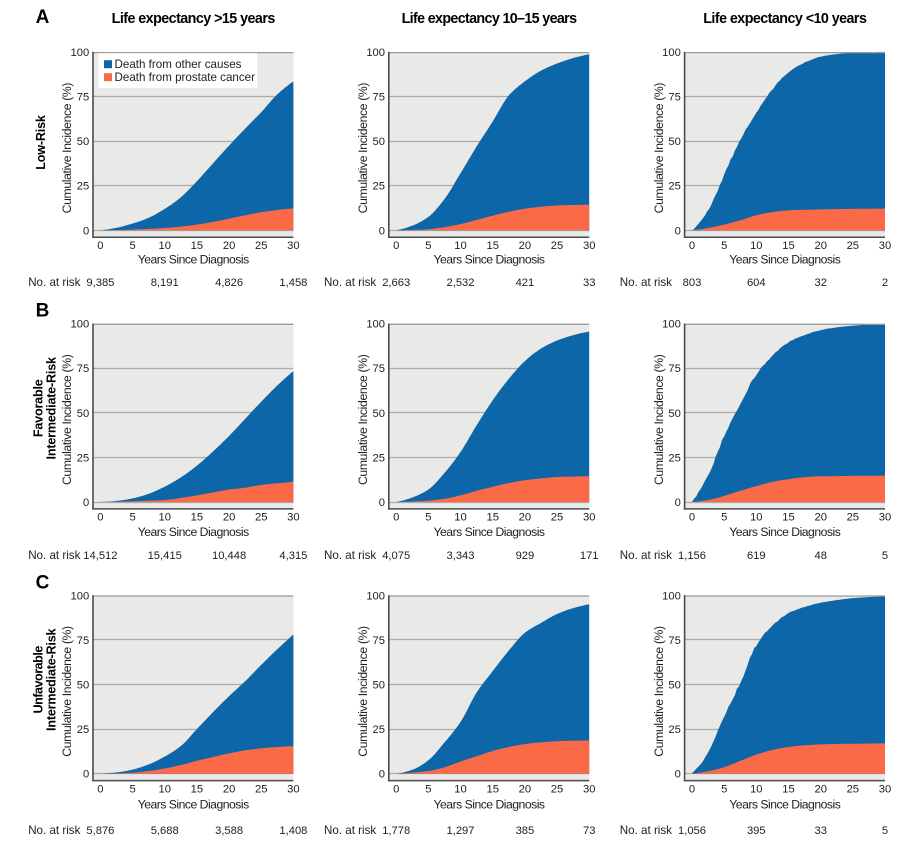 Image resolution: width=904 pixels, height=842 pixels. Describe the element at coordinates (489, 19) in the screenshot. I see `svg-text: Life expectancy 10–15 years` at that location.